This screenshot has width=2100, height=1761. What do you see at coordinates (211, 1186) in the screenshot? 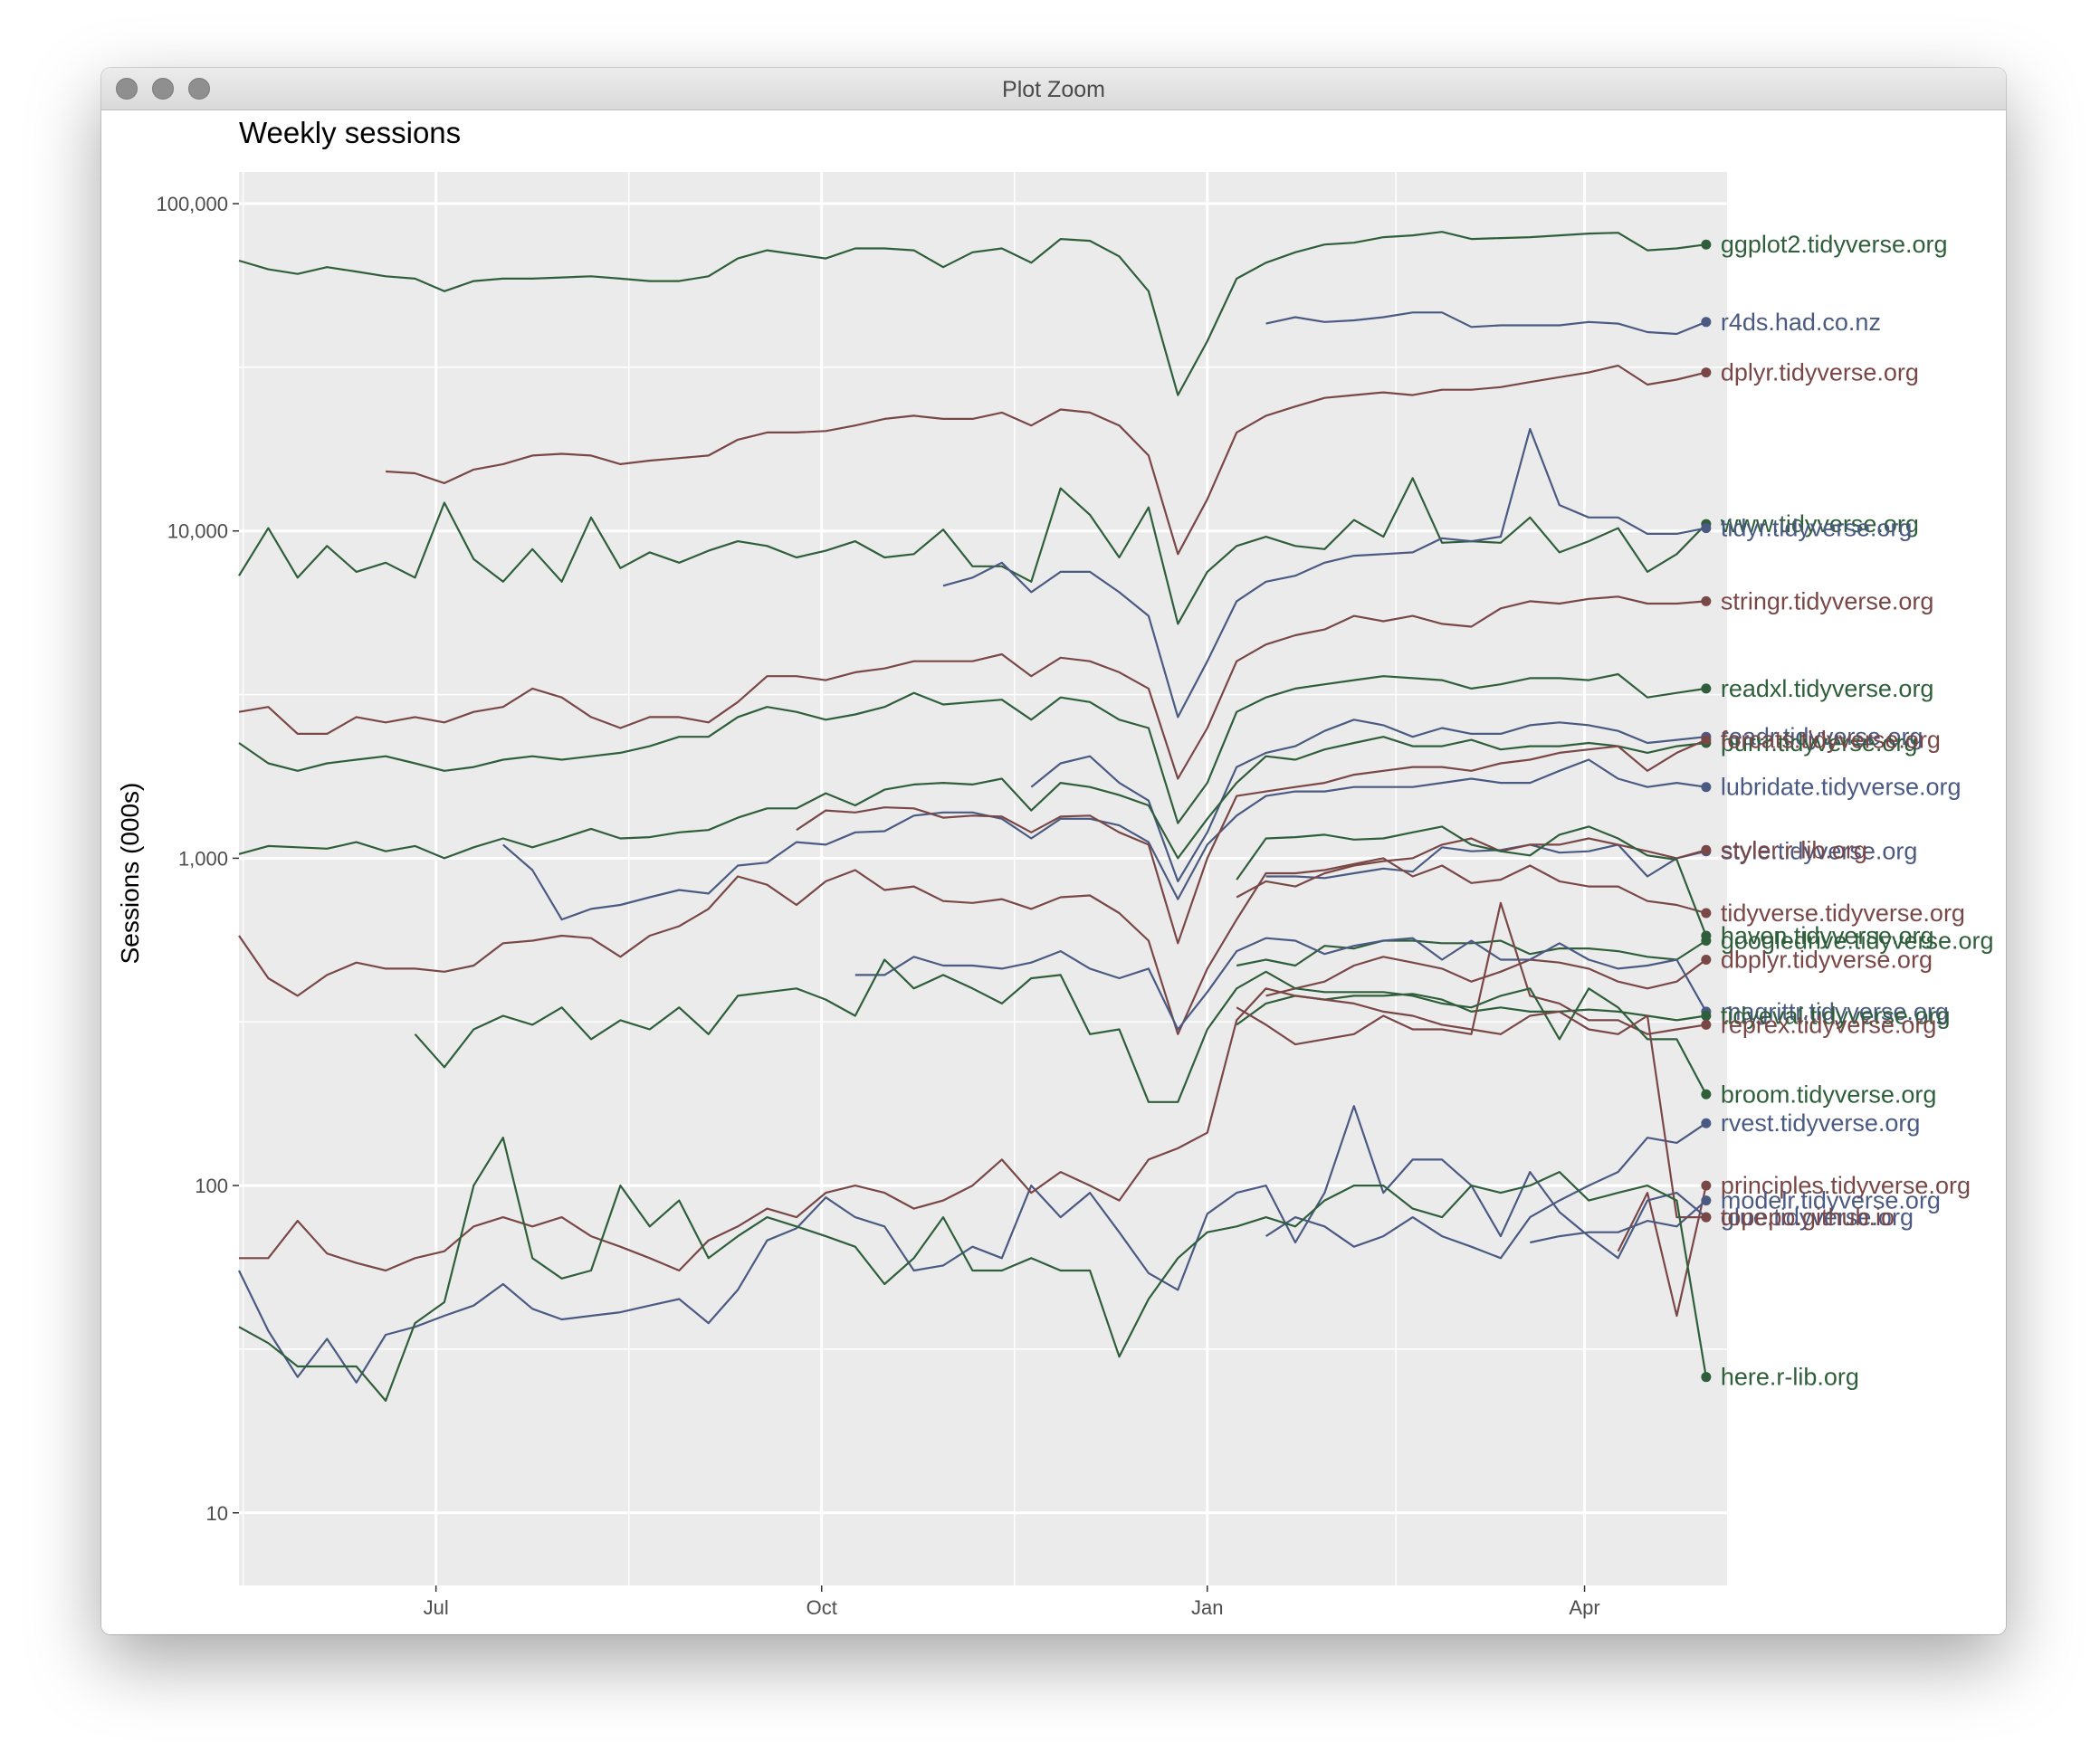
I see `y-tick-label: 100` at bounding box center [211, 1186].